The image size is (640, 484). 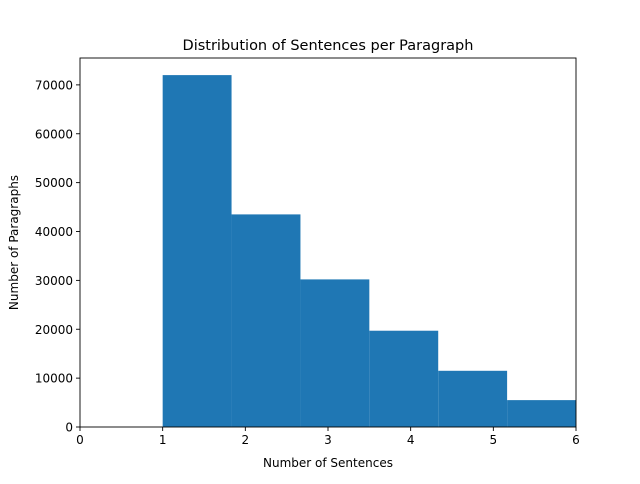 What do you see at coordinates (246, 440) in the screenshot?
I see `x-tick-label: 2` at bounding box center [246, 440].